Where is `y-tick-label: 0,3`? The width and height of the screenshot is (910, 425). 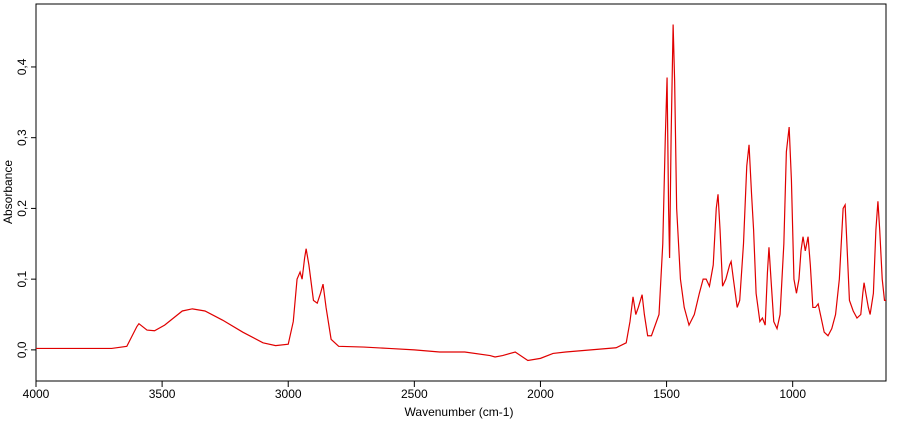
y-tick-label: 0,3 is located at coordinates (22, 137).